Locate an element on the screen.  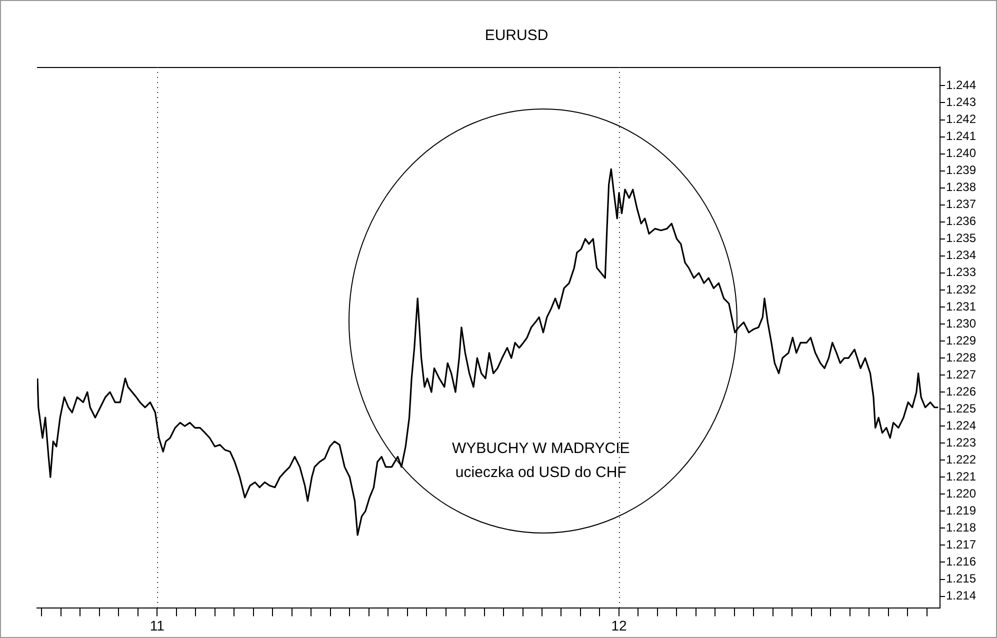
y-tick-label: 1.240 is located at coordinates (961, 153).